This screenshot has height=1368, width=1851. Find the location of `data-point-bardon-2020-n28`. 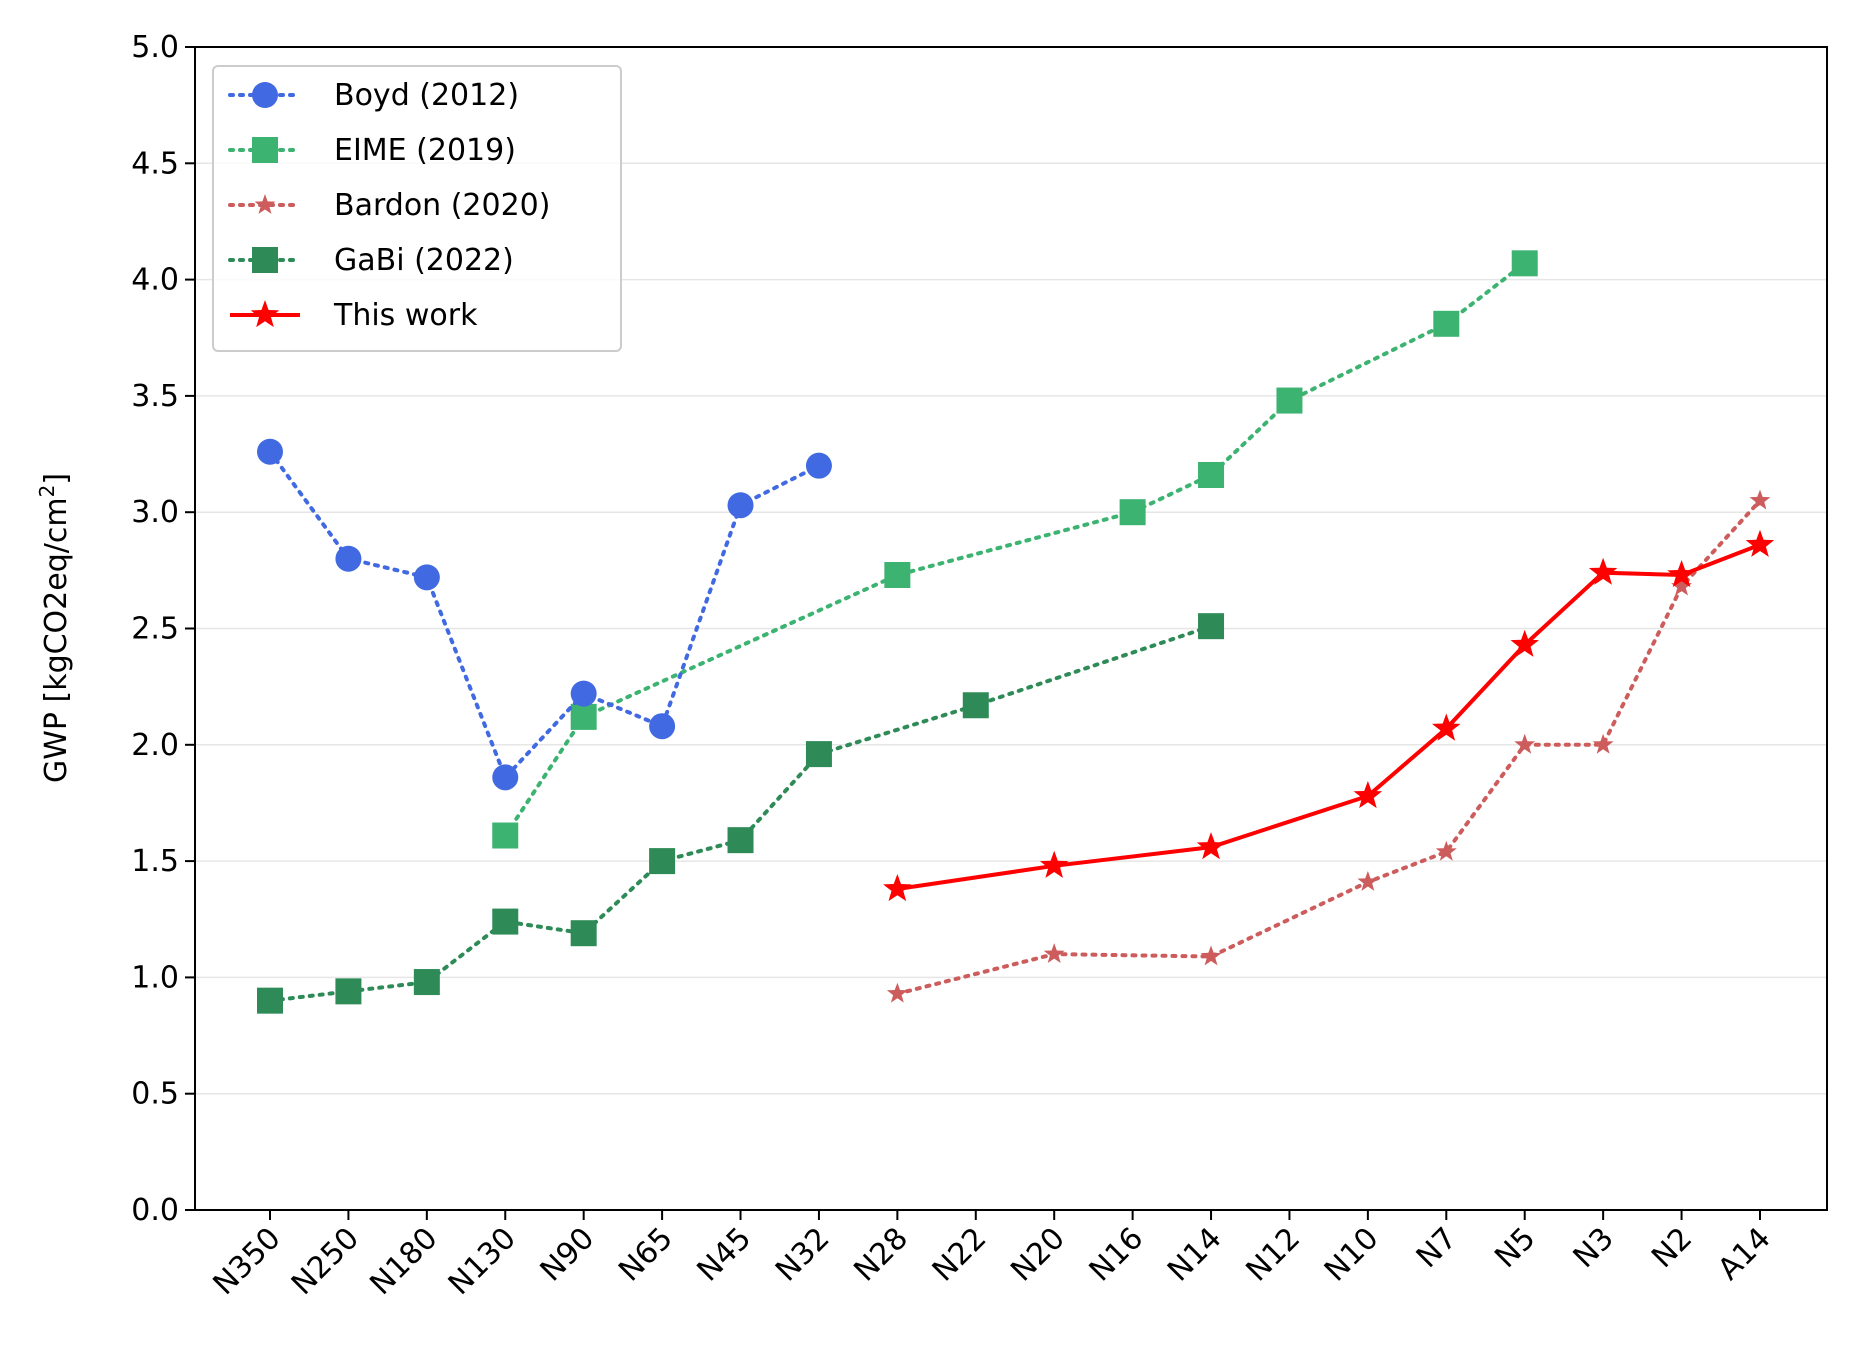

data-point-bardon-2020-n28 is located at coordinates (897, 992).